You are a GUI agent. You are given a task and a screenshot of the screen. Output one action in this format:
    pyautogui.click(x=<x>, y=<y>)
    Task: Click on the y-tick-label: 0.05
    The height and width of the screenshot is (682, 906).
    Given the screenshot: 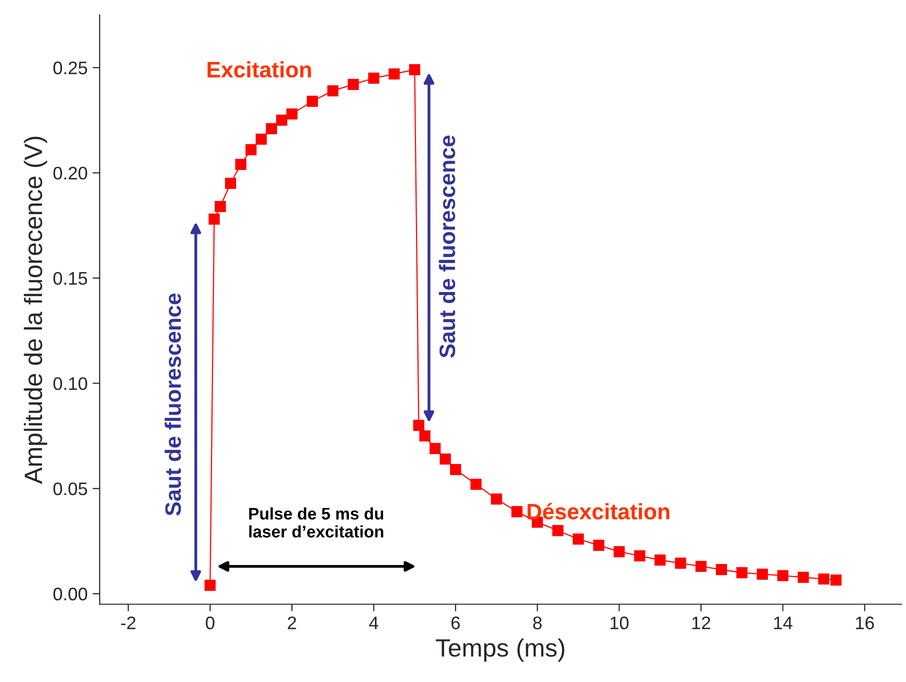 What is the action you would take?
    pyautogui.click(x=70, y=489)
    